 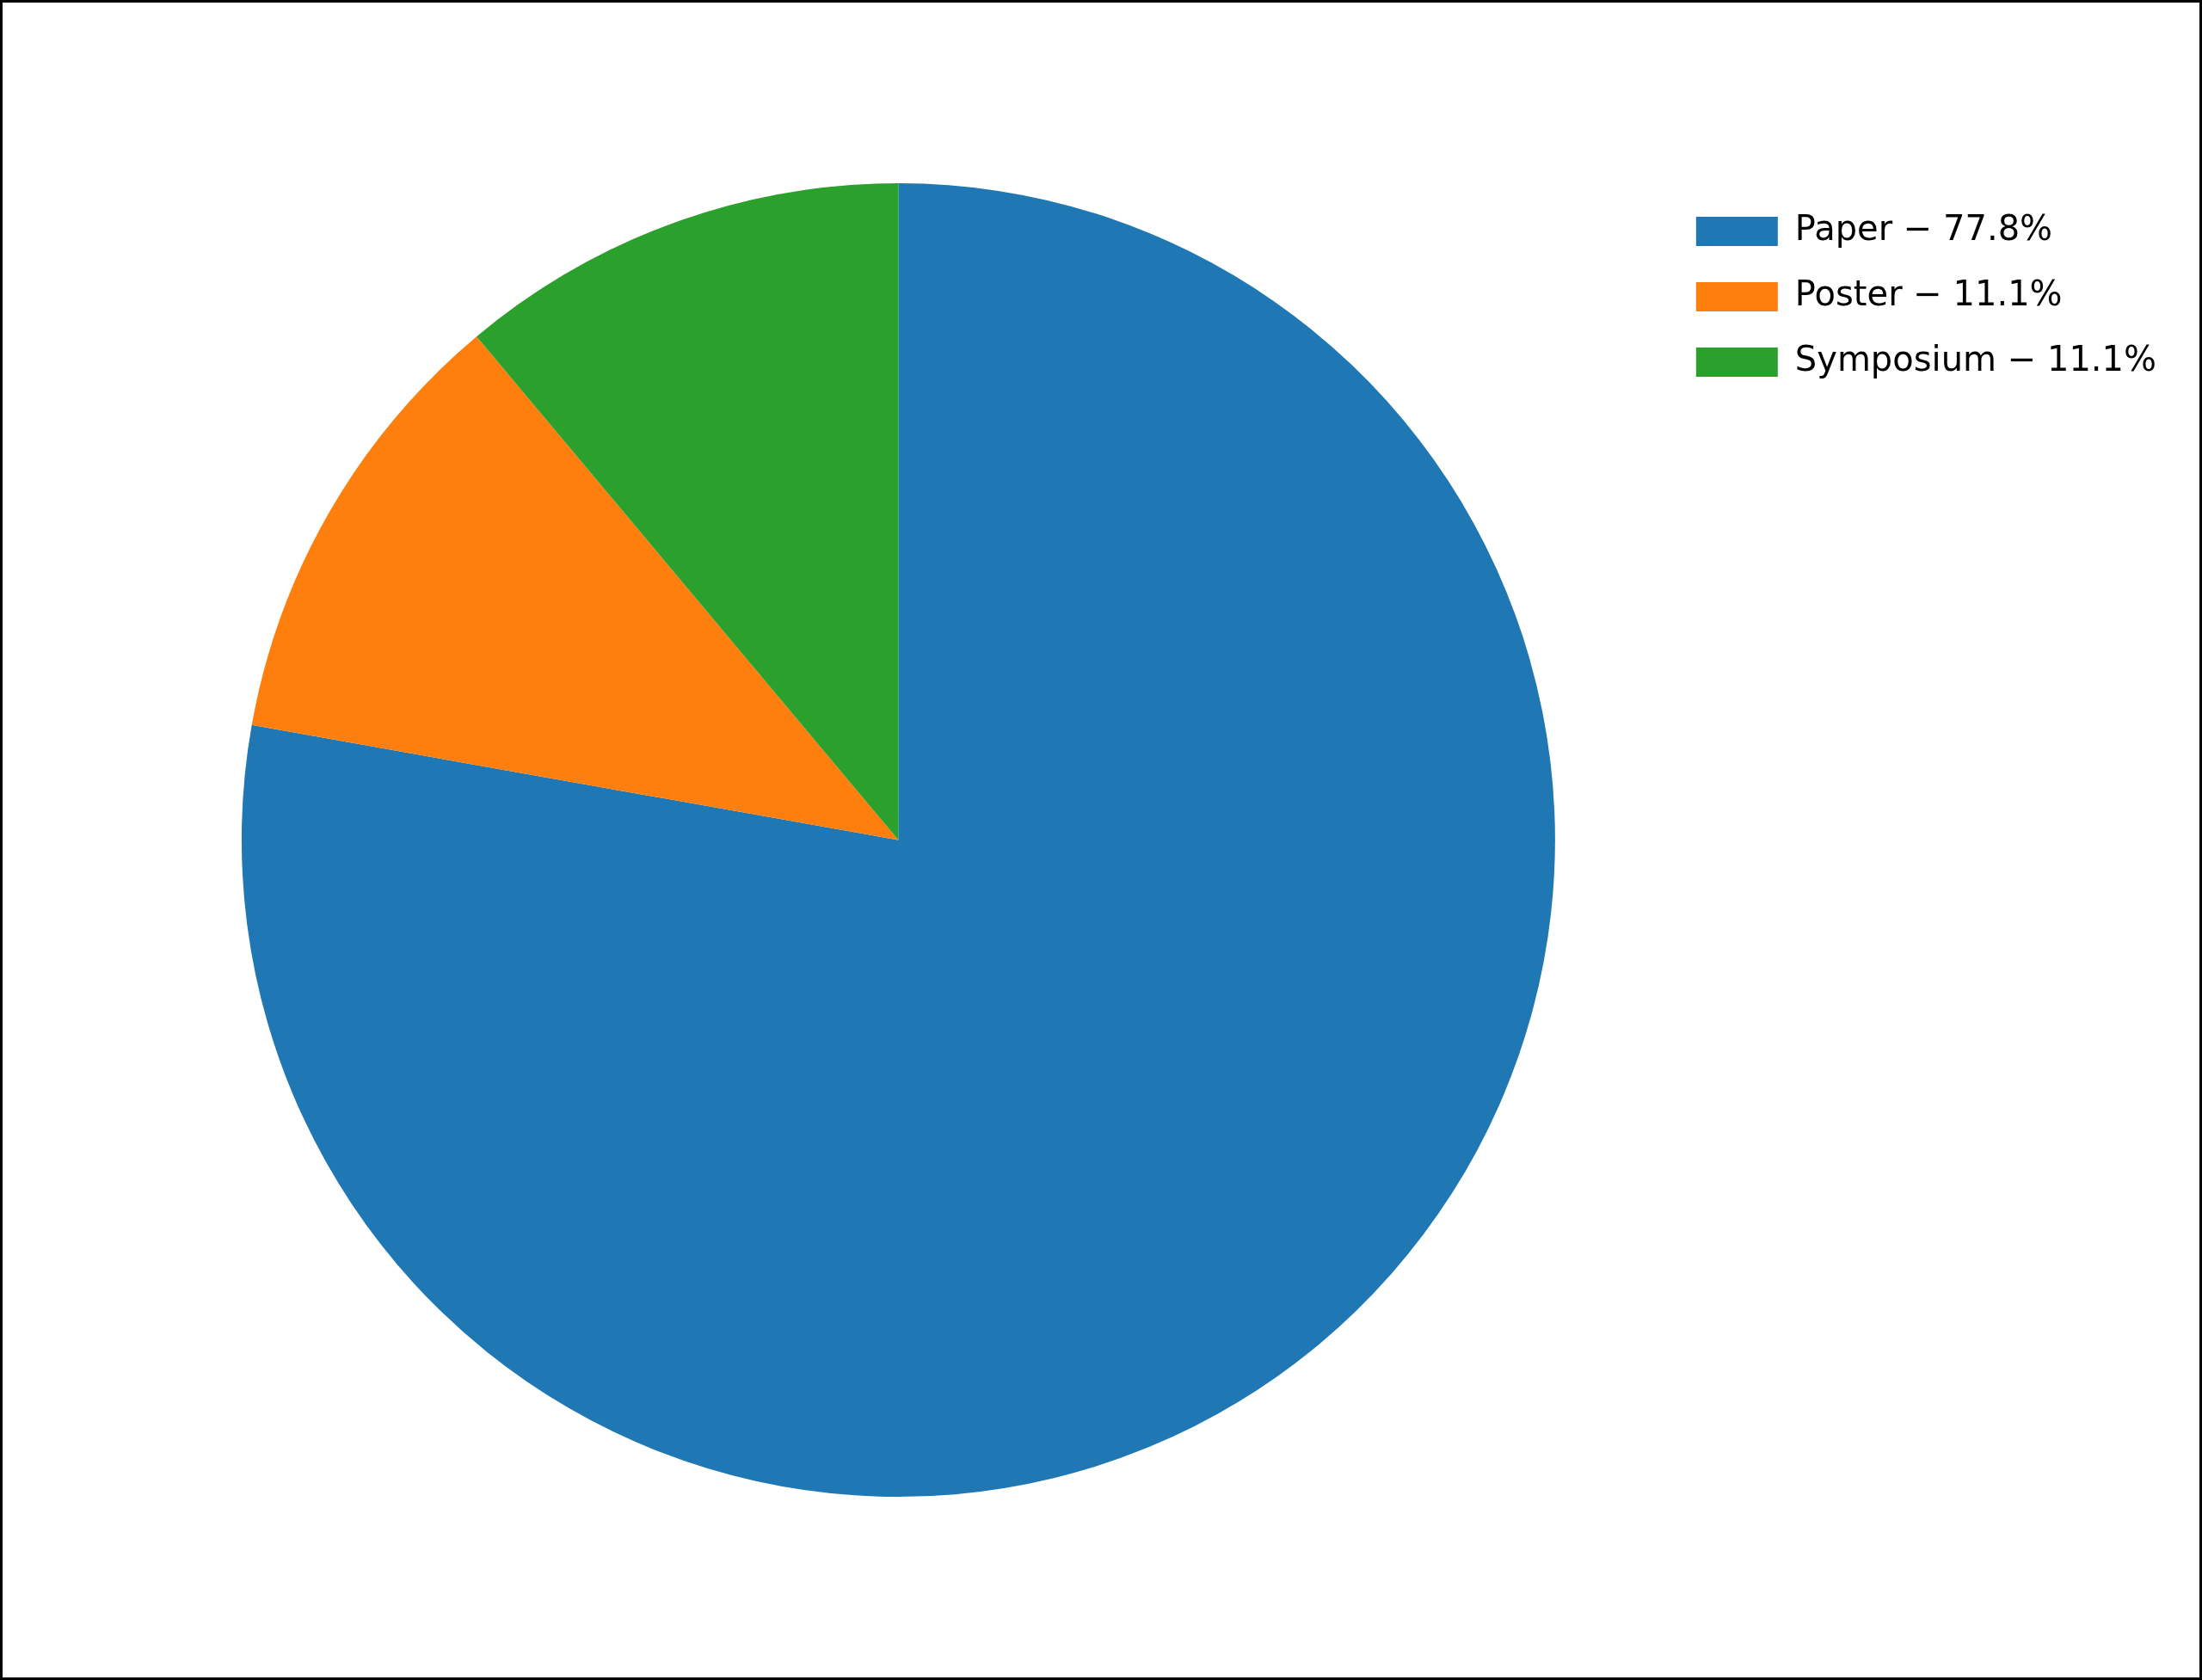 I want to click on legend-label: Symposium − 11.1%, so click(x=1975, y=359).